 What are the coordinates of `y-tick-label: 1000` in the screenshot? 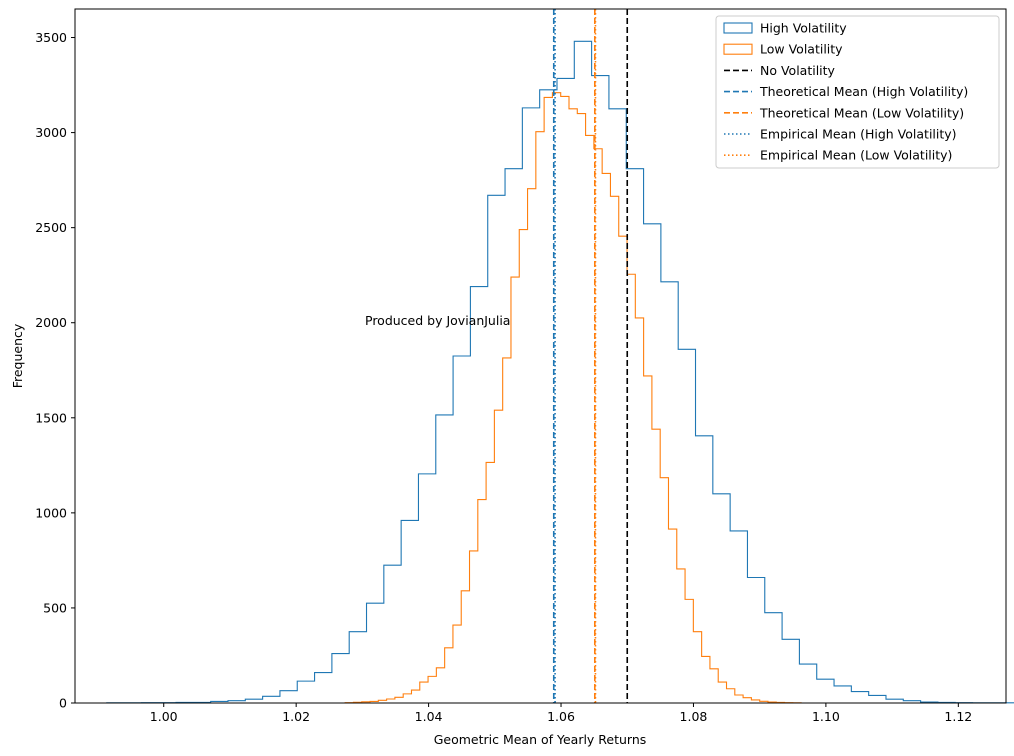 It's located at (51, 512).